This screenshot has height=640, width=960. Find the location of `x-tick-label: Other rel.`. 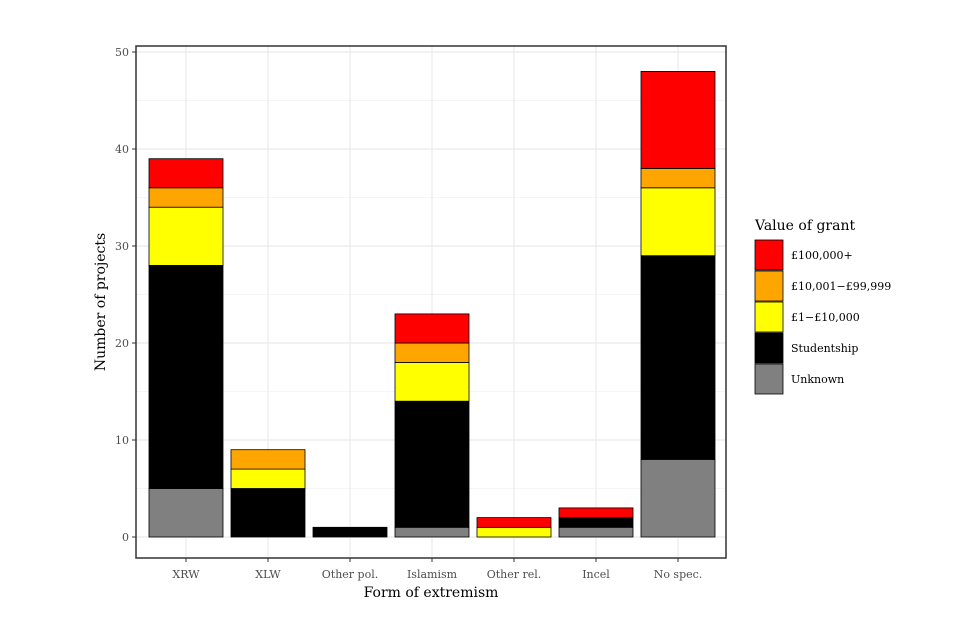

x-tick-label: Other rel. is located at coordinates (514, 574).